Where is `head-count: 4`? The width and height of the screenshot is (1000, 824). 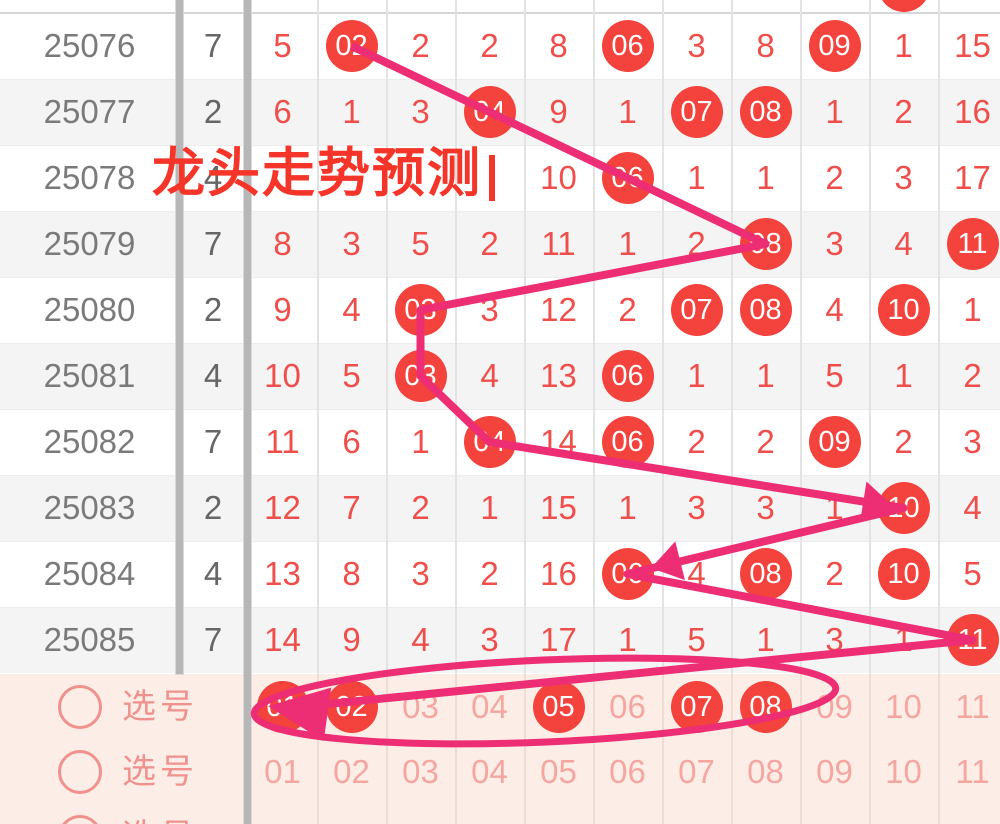 head-count: 4 is located at coordinates (213, 375).